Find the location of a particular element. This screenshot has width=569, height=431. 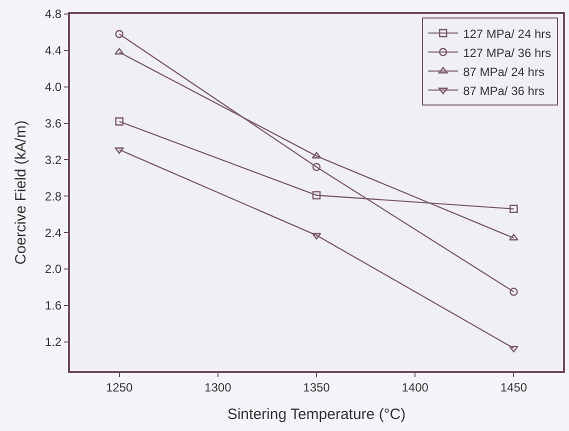

y-tick-label: 3.2 is located at coordinates (53, 159).